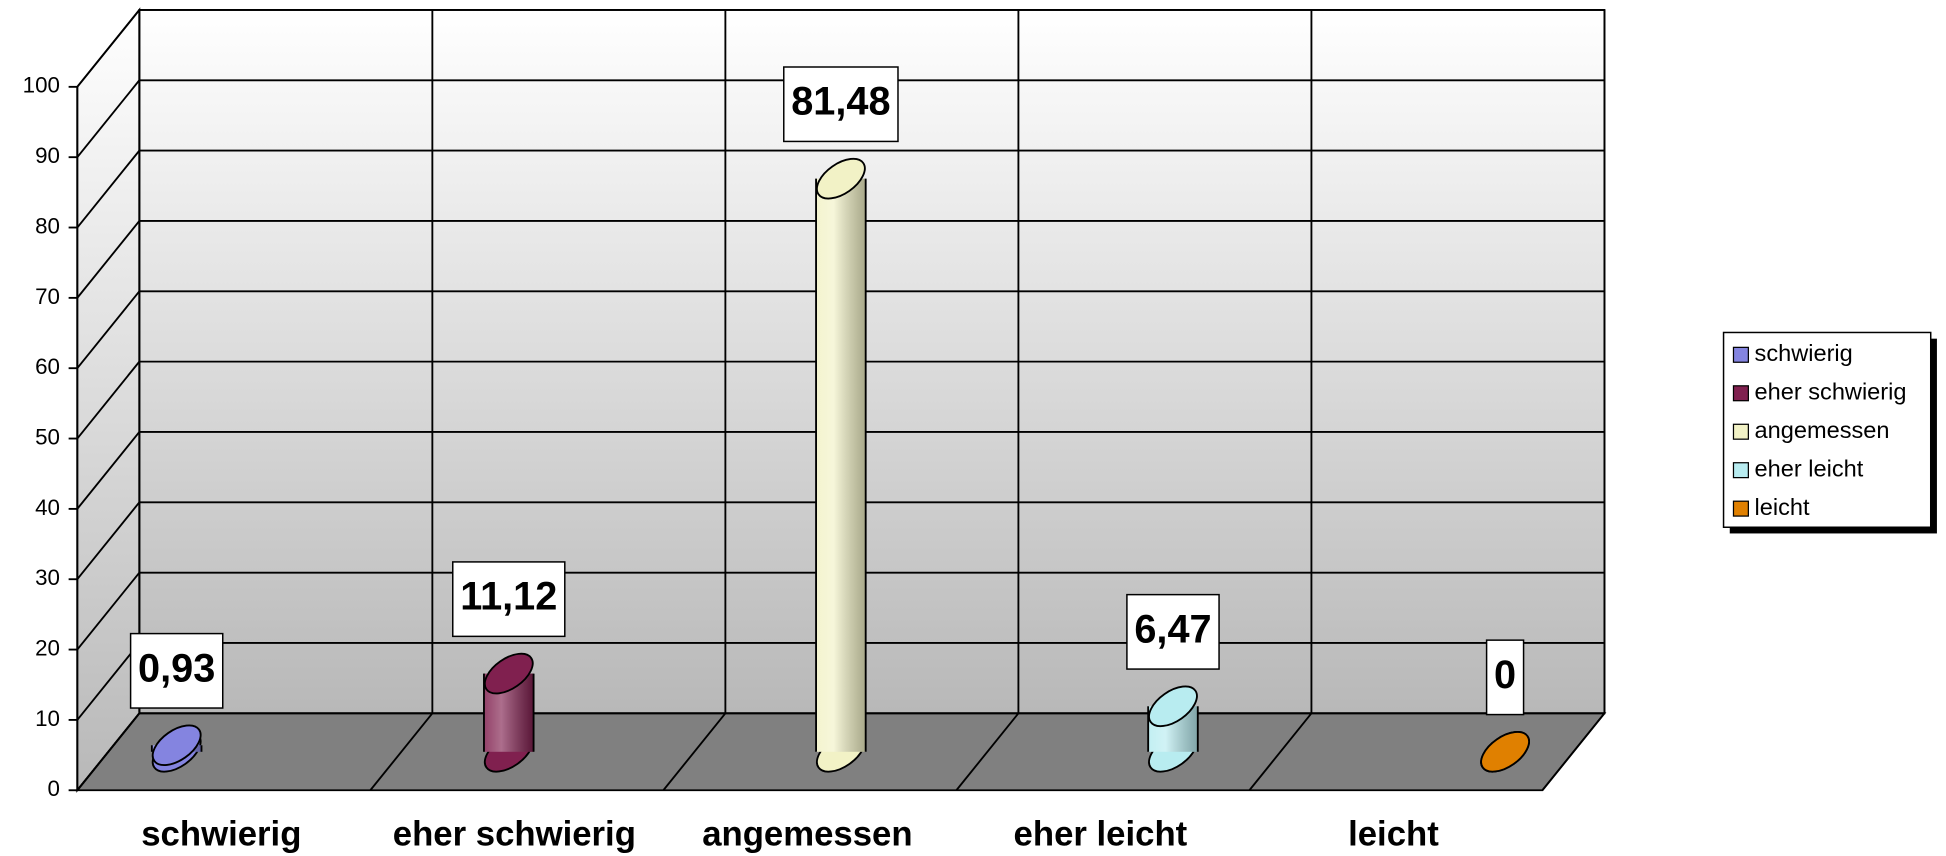  I want to click on y-tick-label: 30, so click(47, 577).